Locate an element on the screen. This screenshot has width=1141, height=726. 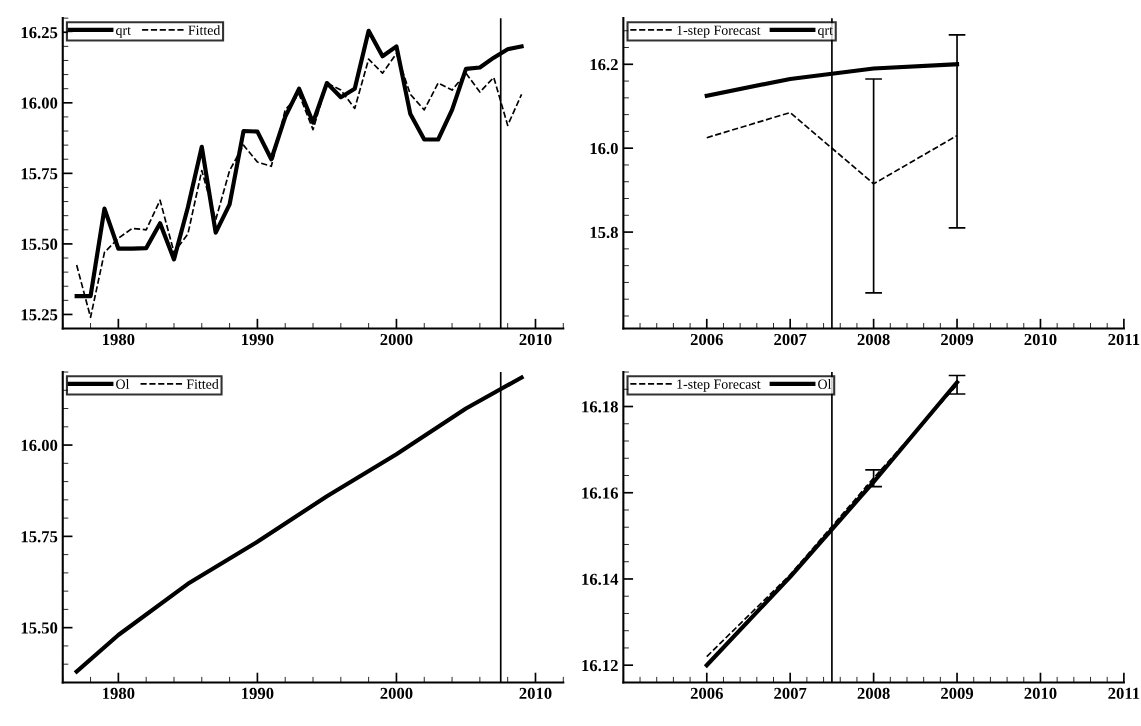
y-tick-label: 16.25 is located at coordinates (39, 33).